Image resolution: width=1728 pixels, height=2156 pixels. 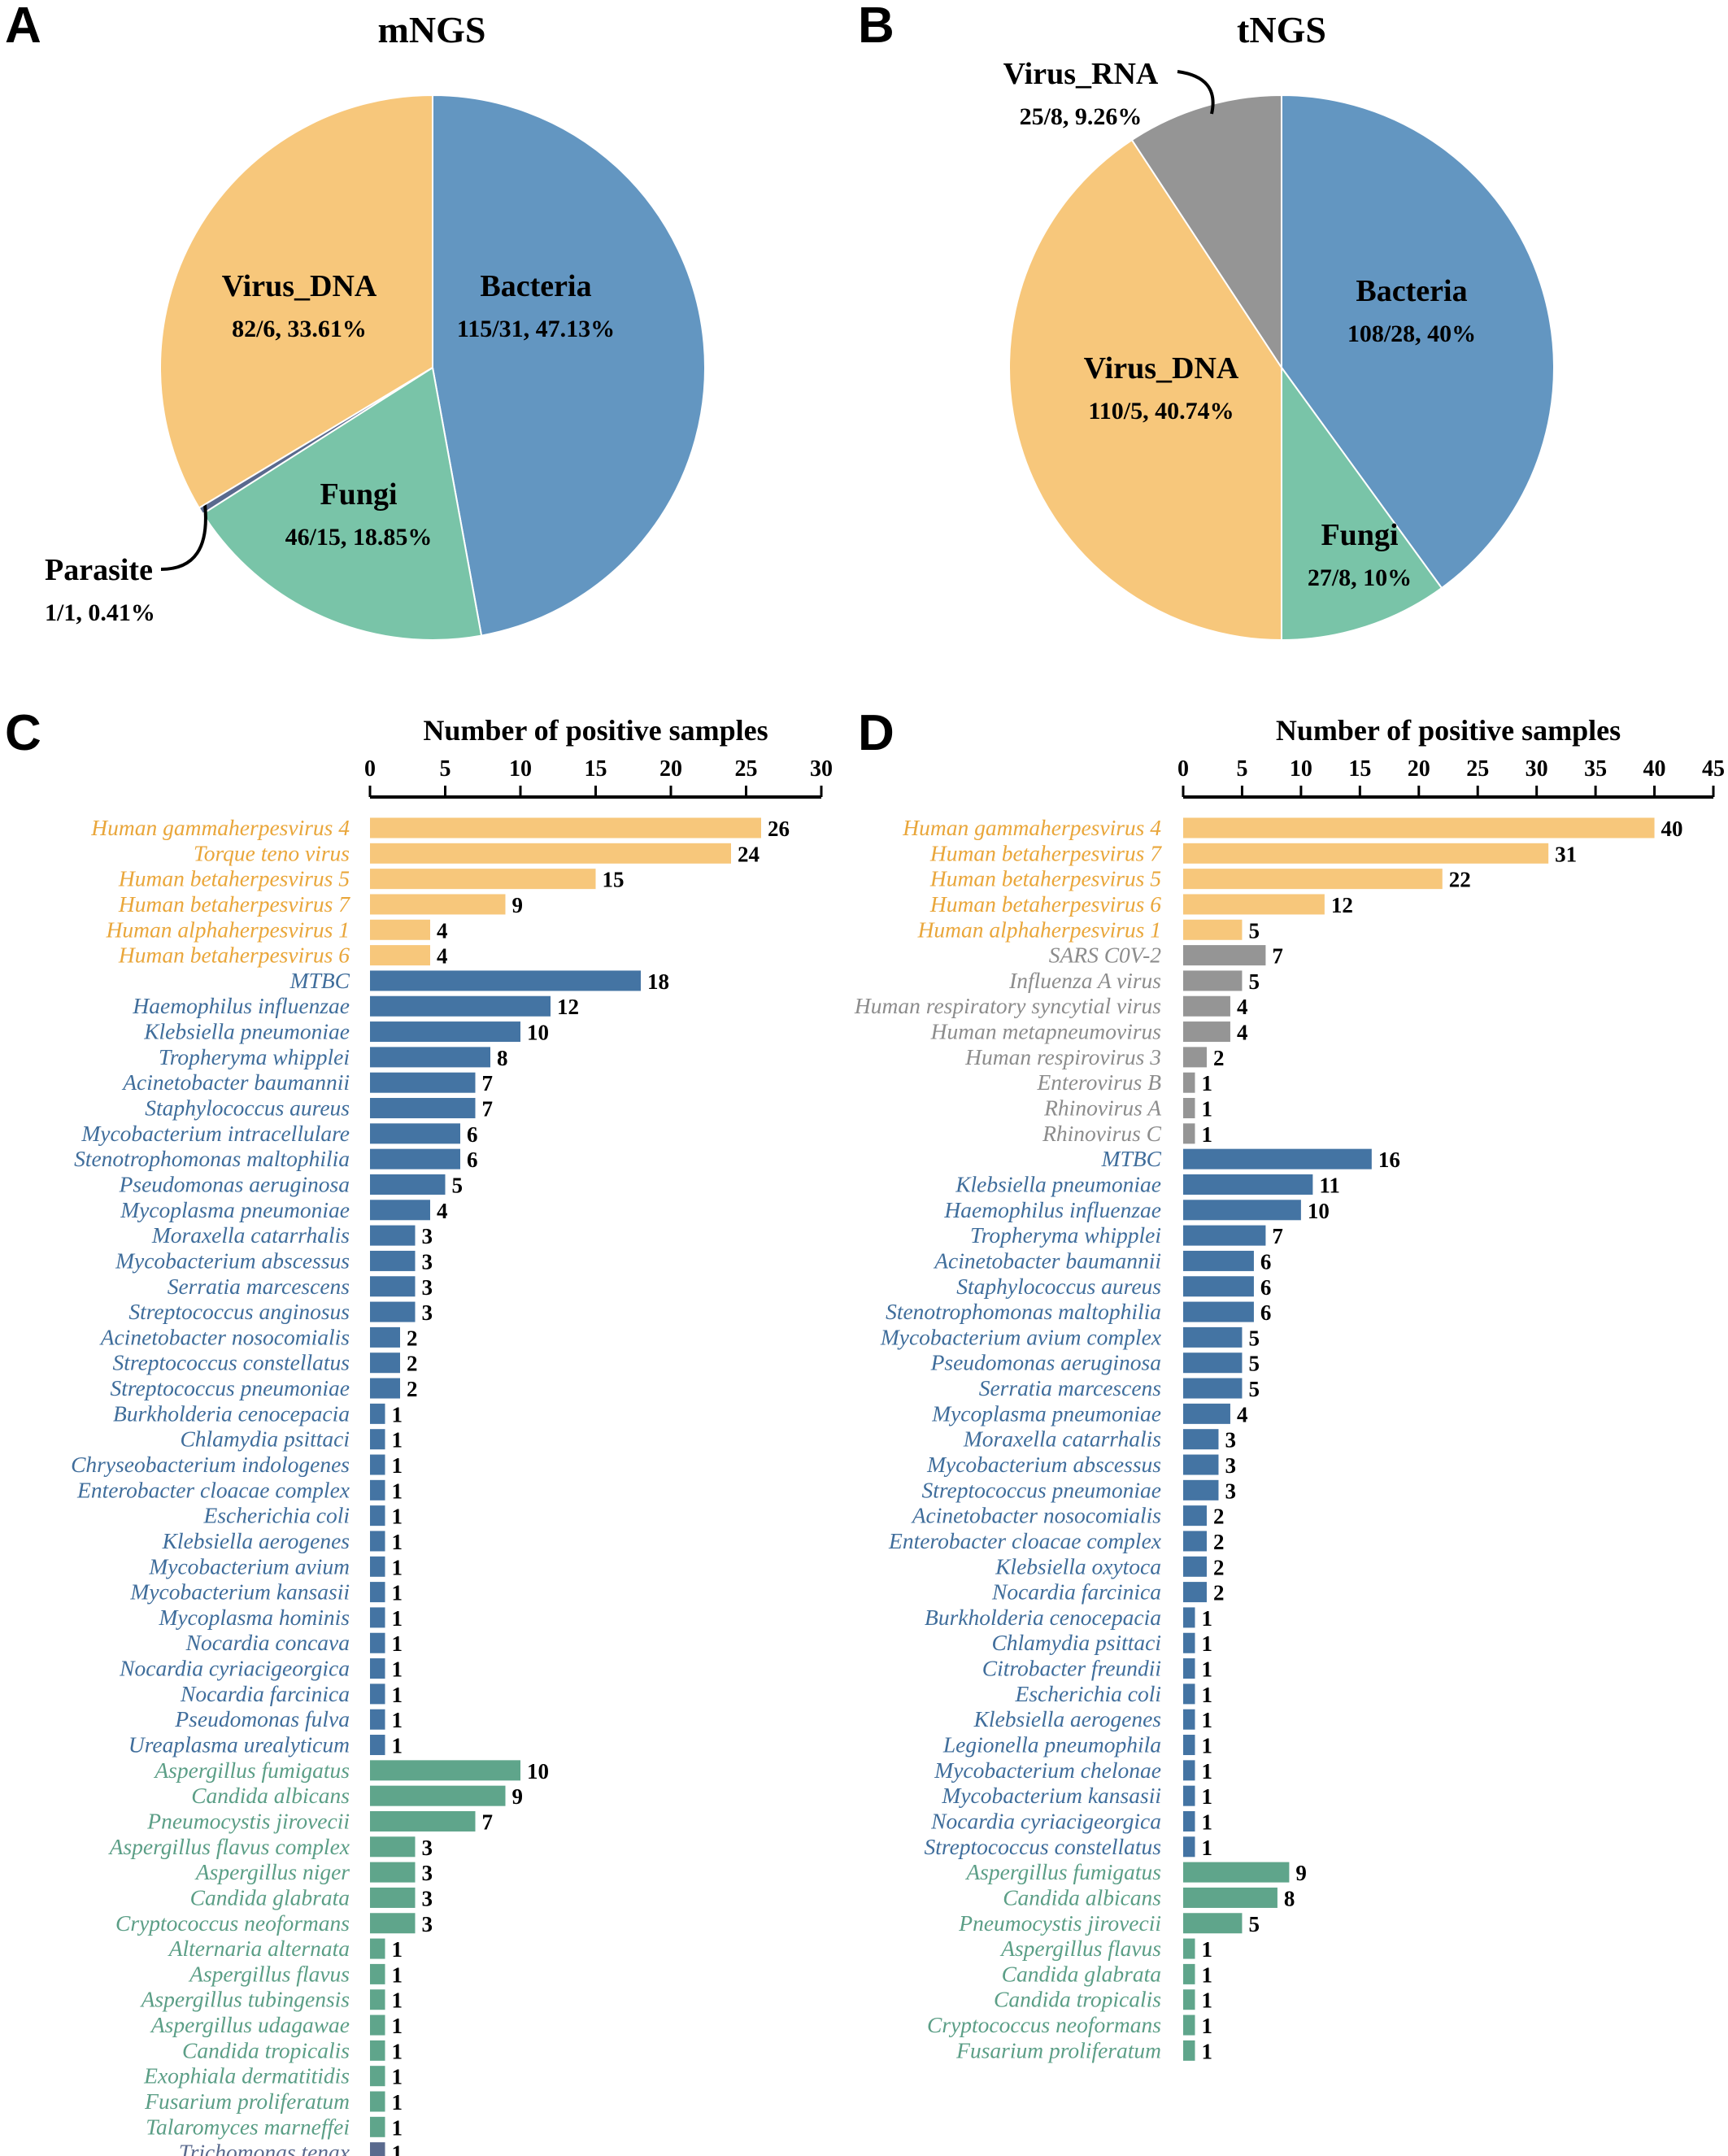 I want to click on bar-aspergillus-flavus, so click(x=1189, y=1948).